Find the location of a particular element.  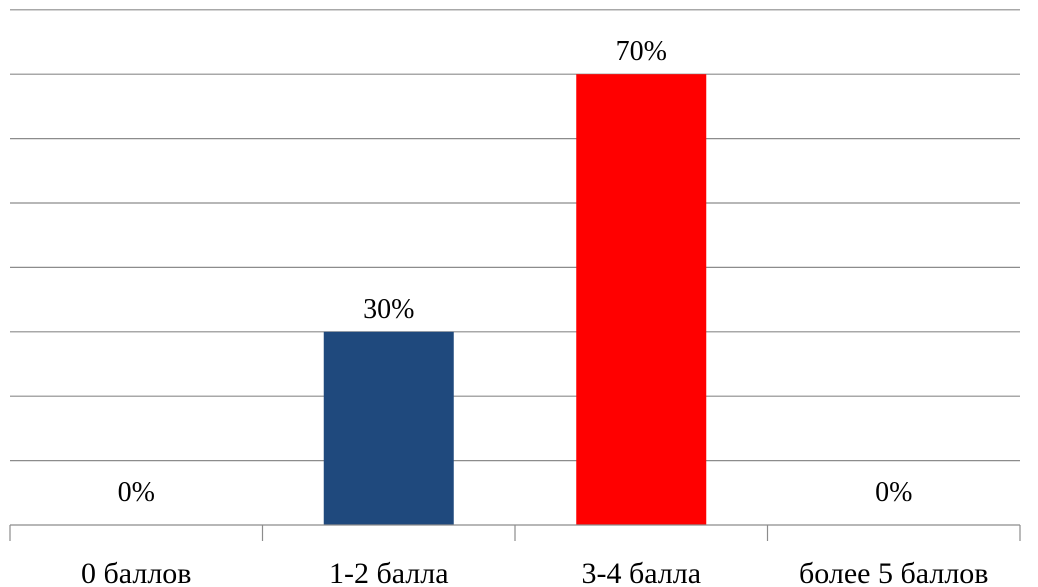

x-tick-label: более 5 баллов is located at coordinates (893, 572).